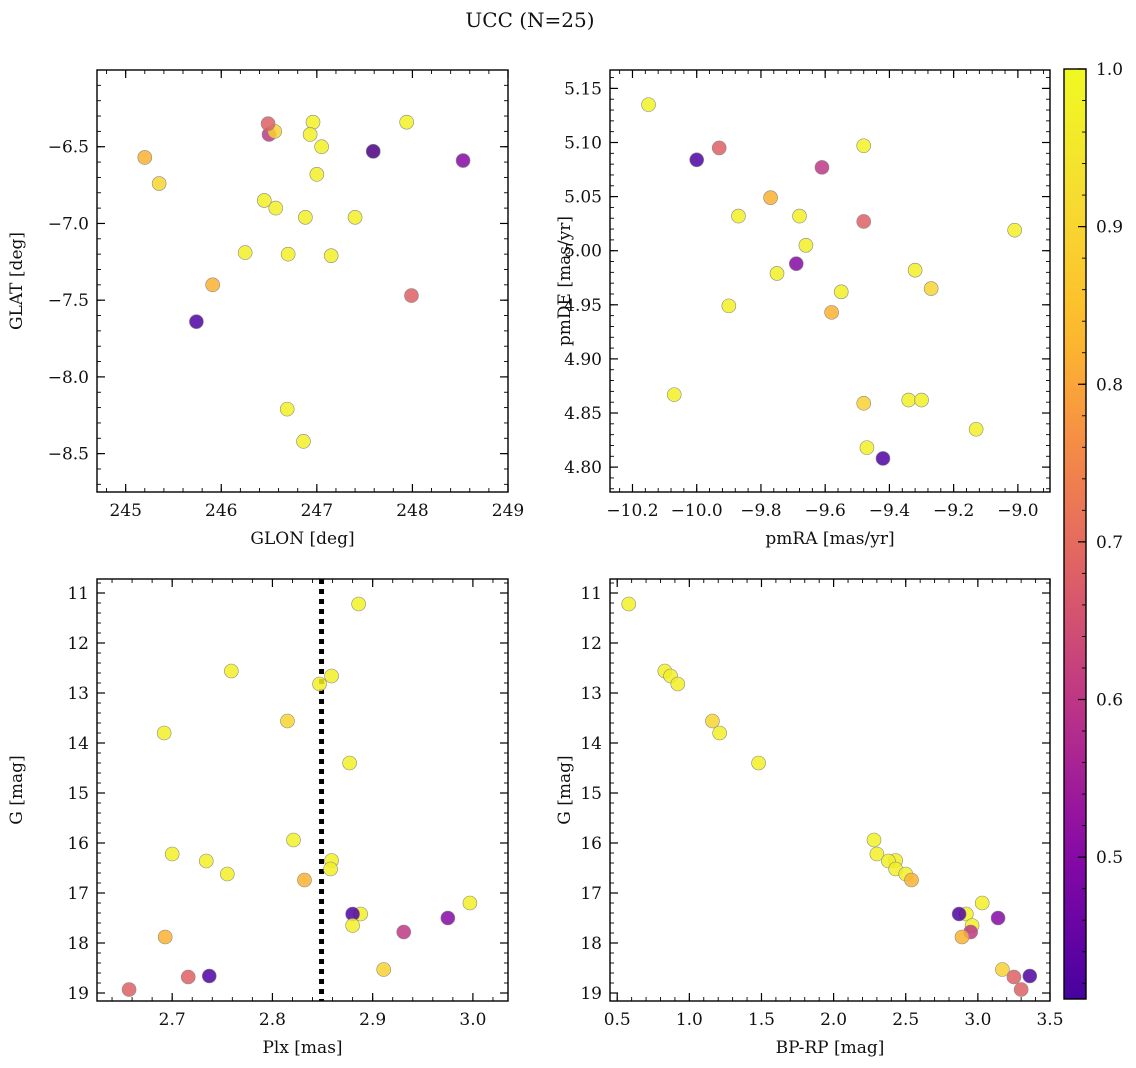 This screenshot has height=1068, width=1136. I want to click on y-tick-label: 4.80, so click(583, 468).